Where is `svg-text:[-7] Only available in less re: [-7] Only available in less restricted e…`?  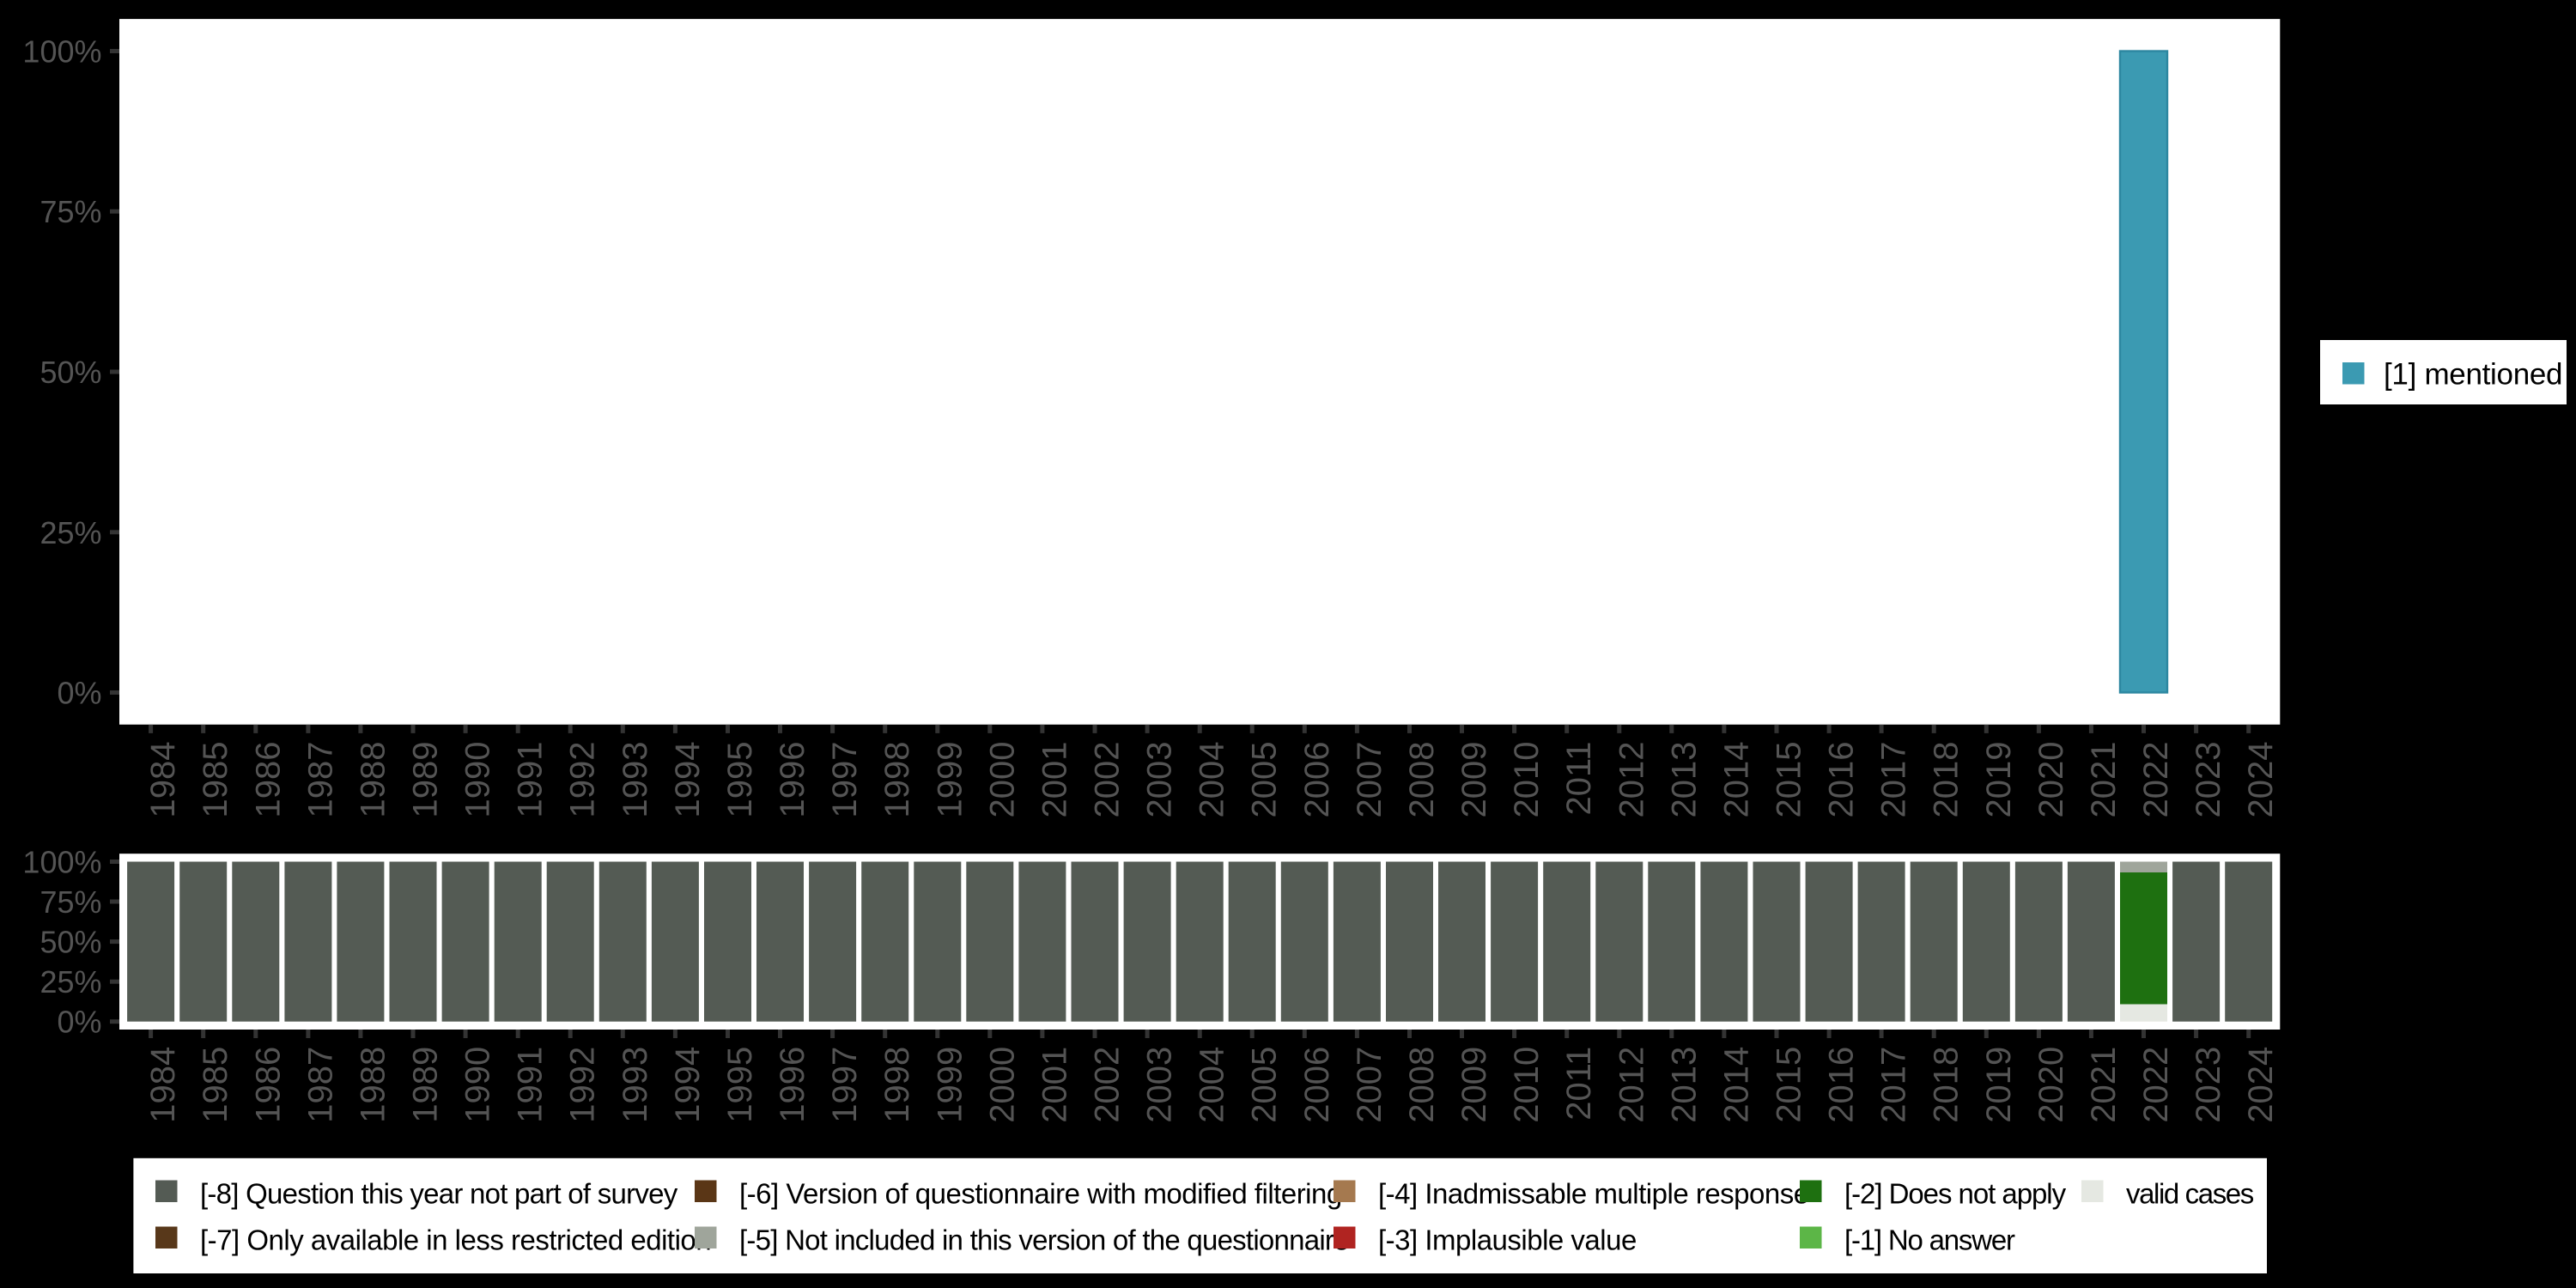 svg-text:[-7] Only available in less re: [-7] Only available in less restricted e… is located at coordinates (455, 1240).